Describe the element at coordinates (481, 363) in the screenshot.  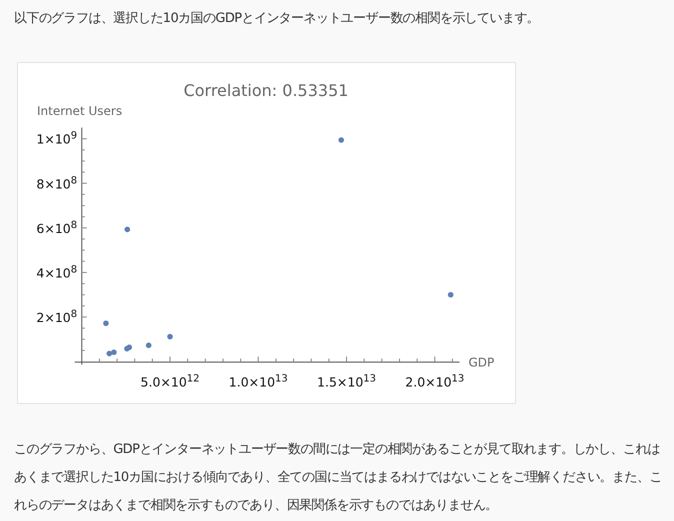
I see `x-axis-title: GDP` at that location.